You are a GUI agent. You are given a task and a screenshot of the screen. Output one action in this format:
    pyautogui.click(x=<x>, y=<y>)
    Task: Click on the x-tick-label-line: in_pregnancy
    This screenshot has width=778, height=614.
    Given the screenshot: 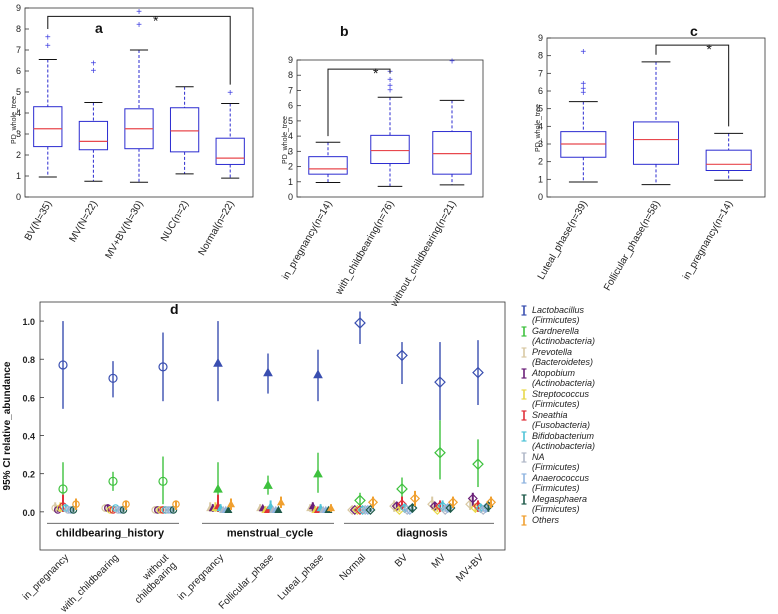 What is the action you would take?
    pyautogui.click(x=46, y=577)
    